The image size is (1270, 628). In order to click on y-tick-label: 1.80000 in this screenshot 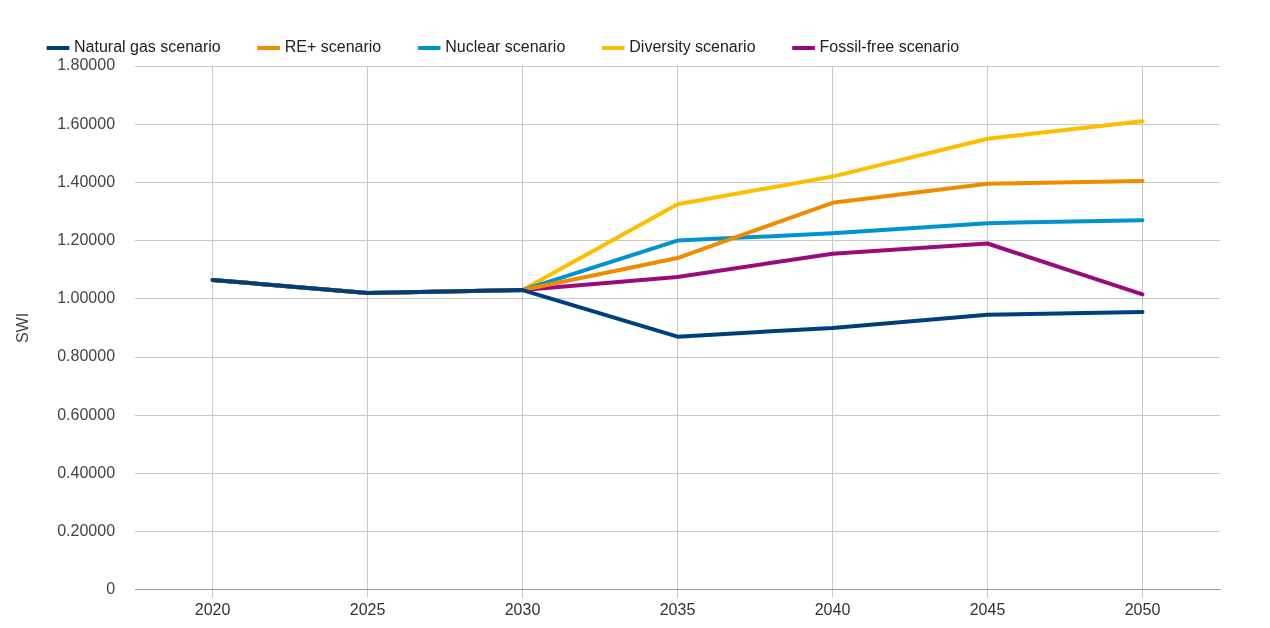, I will do `click(86, 65)`.